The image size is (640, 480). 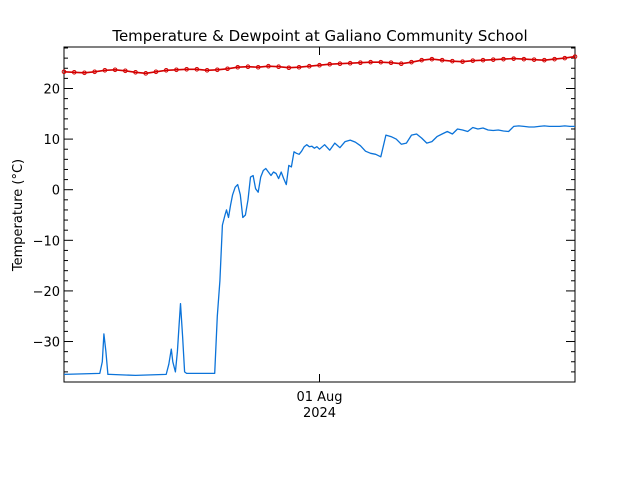 I want to click on x-tick-sublabel: 2024, so click(x=319, y=413).